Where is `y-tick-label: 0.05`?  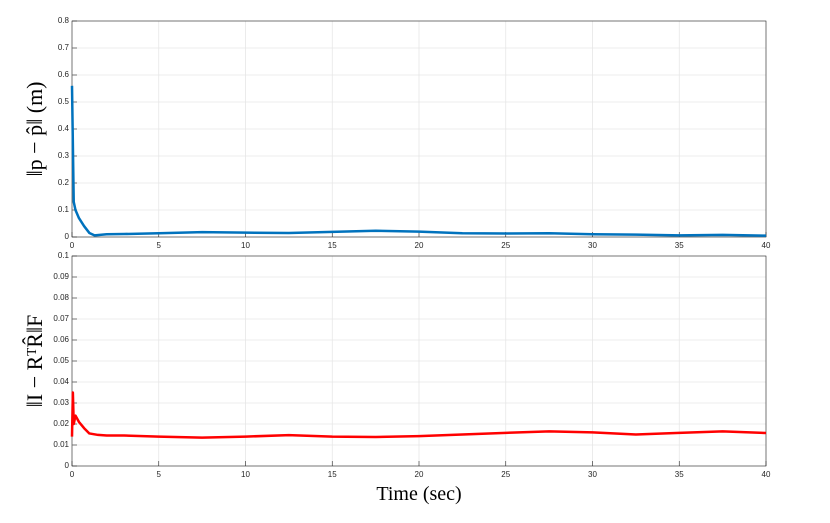
y-tick-label: 0.05 is located at coordinates (61, 360).